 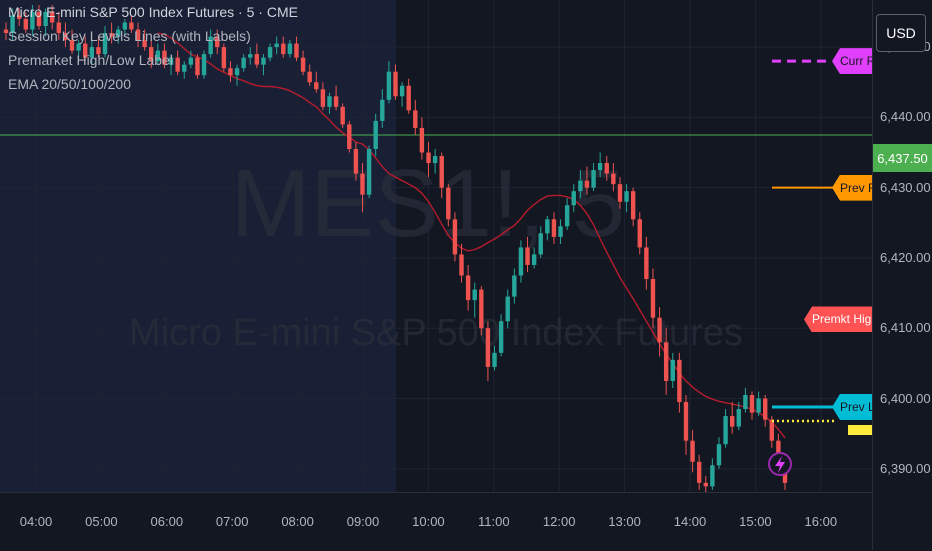 What do you see at coordinates (905, 328) in the screenshot?
I see `price-tick-label: 6,410.00` at bounding box center [905, 328].